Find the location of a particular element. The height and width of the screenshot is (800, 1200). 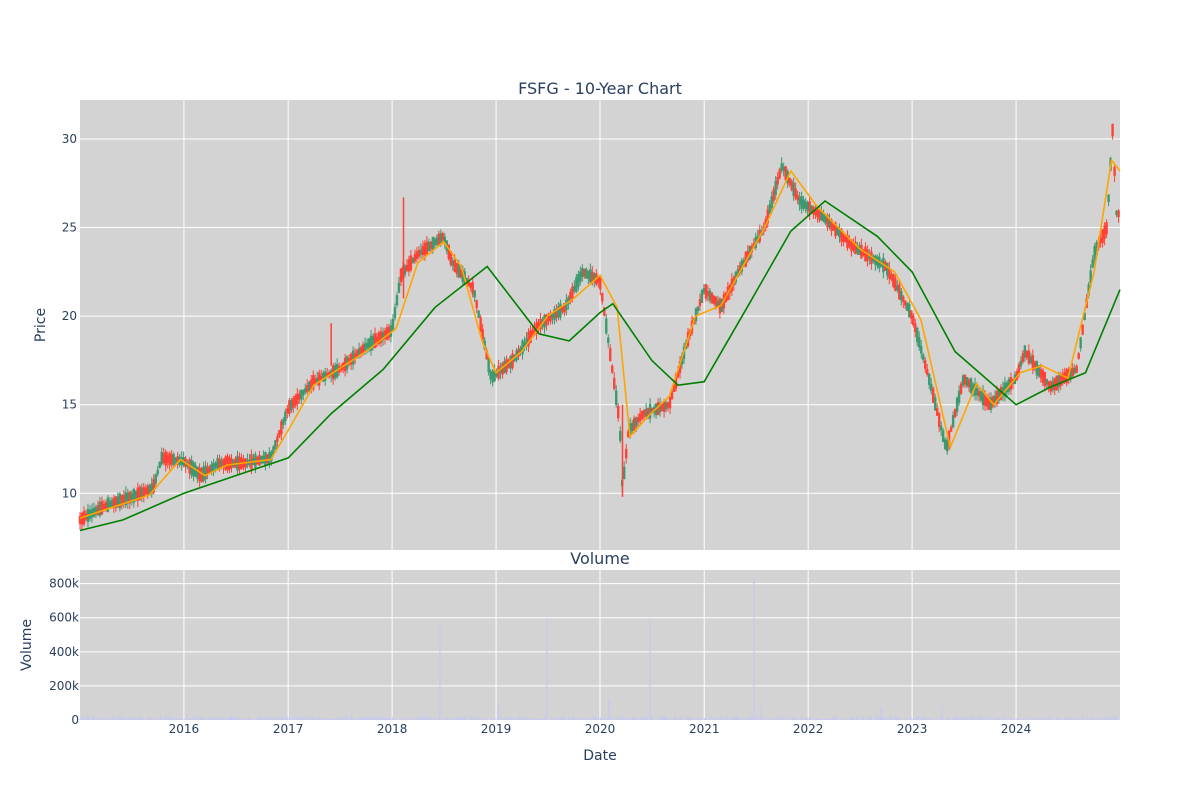

x-tick-label: 2017 is located at coordinates (288, 729).